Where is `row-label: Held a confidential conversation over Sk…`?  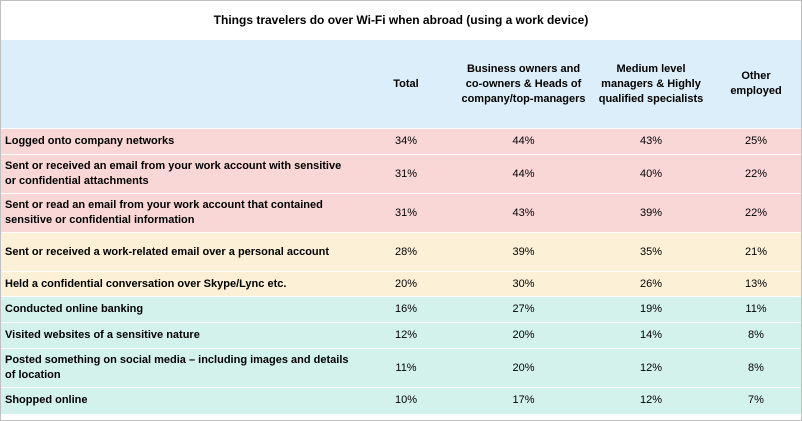 row-label: Held a confidential conversation over Sk… is located at coordinates (178, 284).